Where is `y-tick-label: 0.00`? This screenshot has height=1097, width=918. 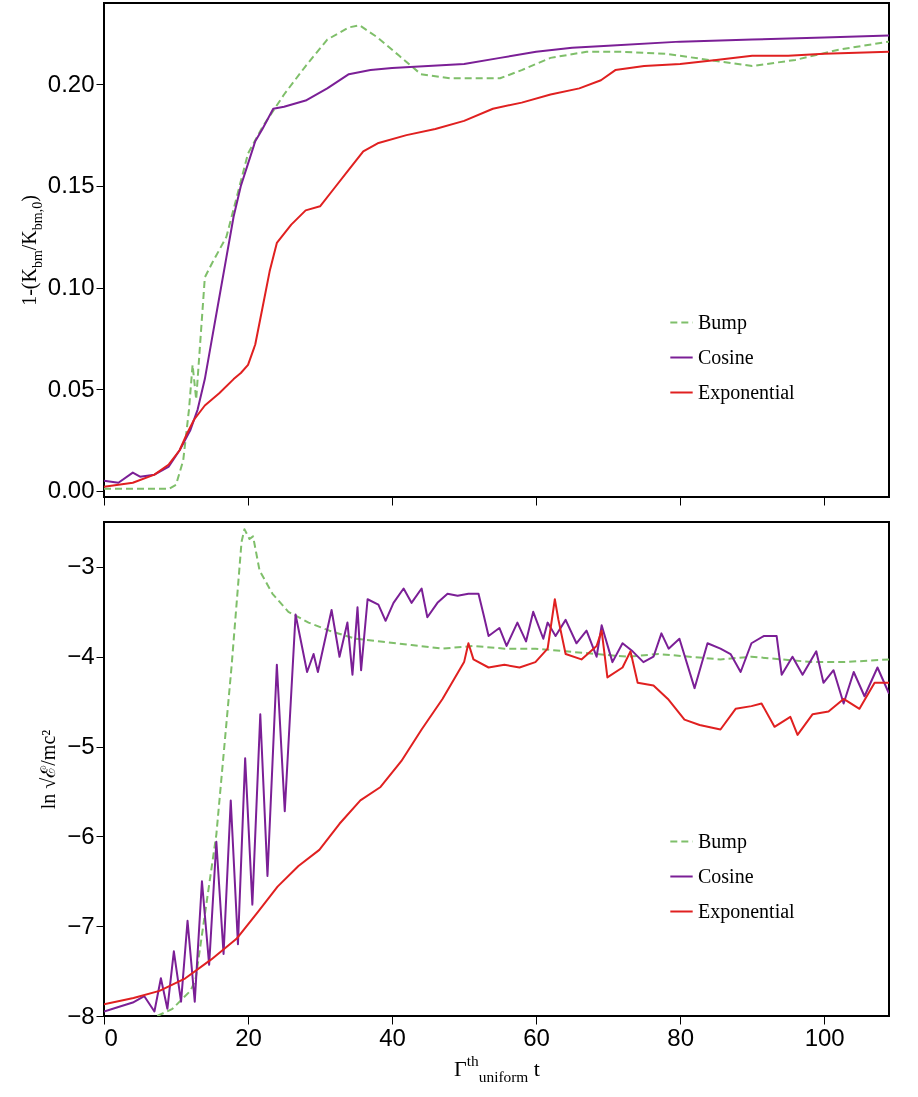
y-tick-label: 0.00 is located at coordinates (71, 490).